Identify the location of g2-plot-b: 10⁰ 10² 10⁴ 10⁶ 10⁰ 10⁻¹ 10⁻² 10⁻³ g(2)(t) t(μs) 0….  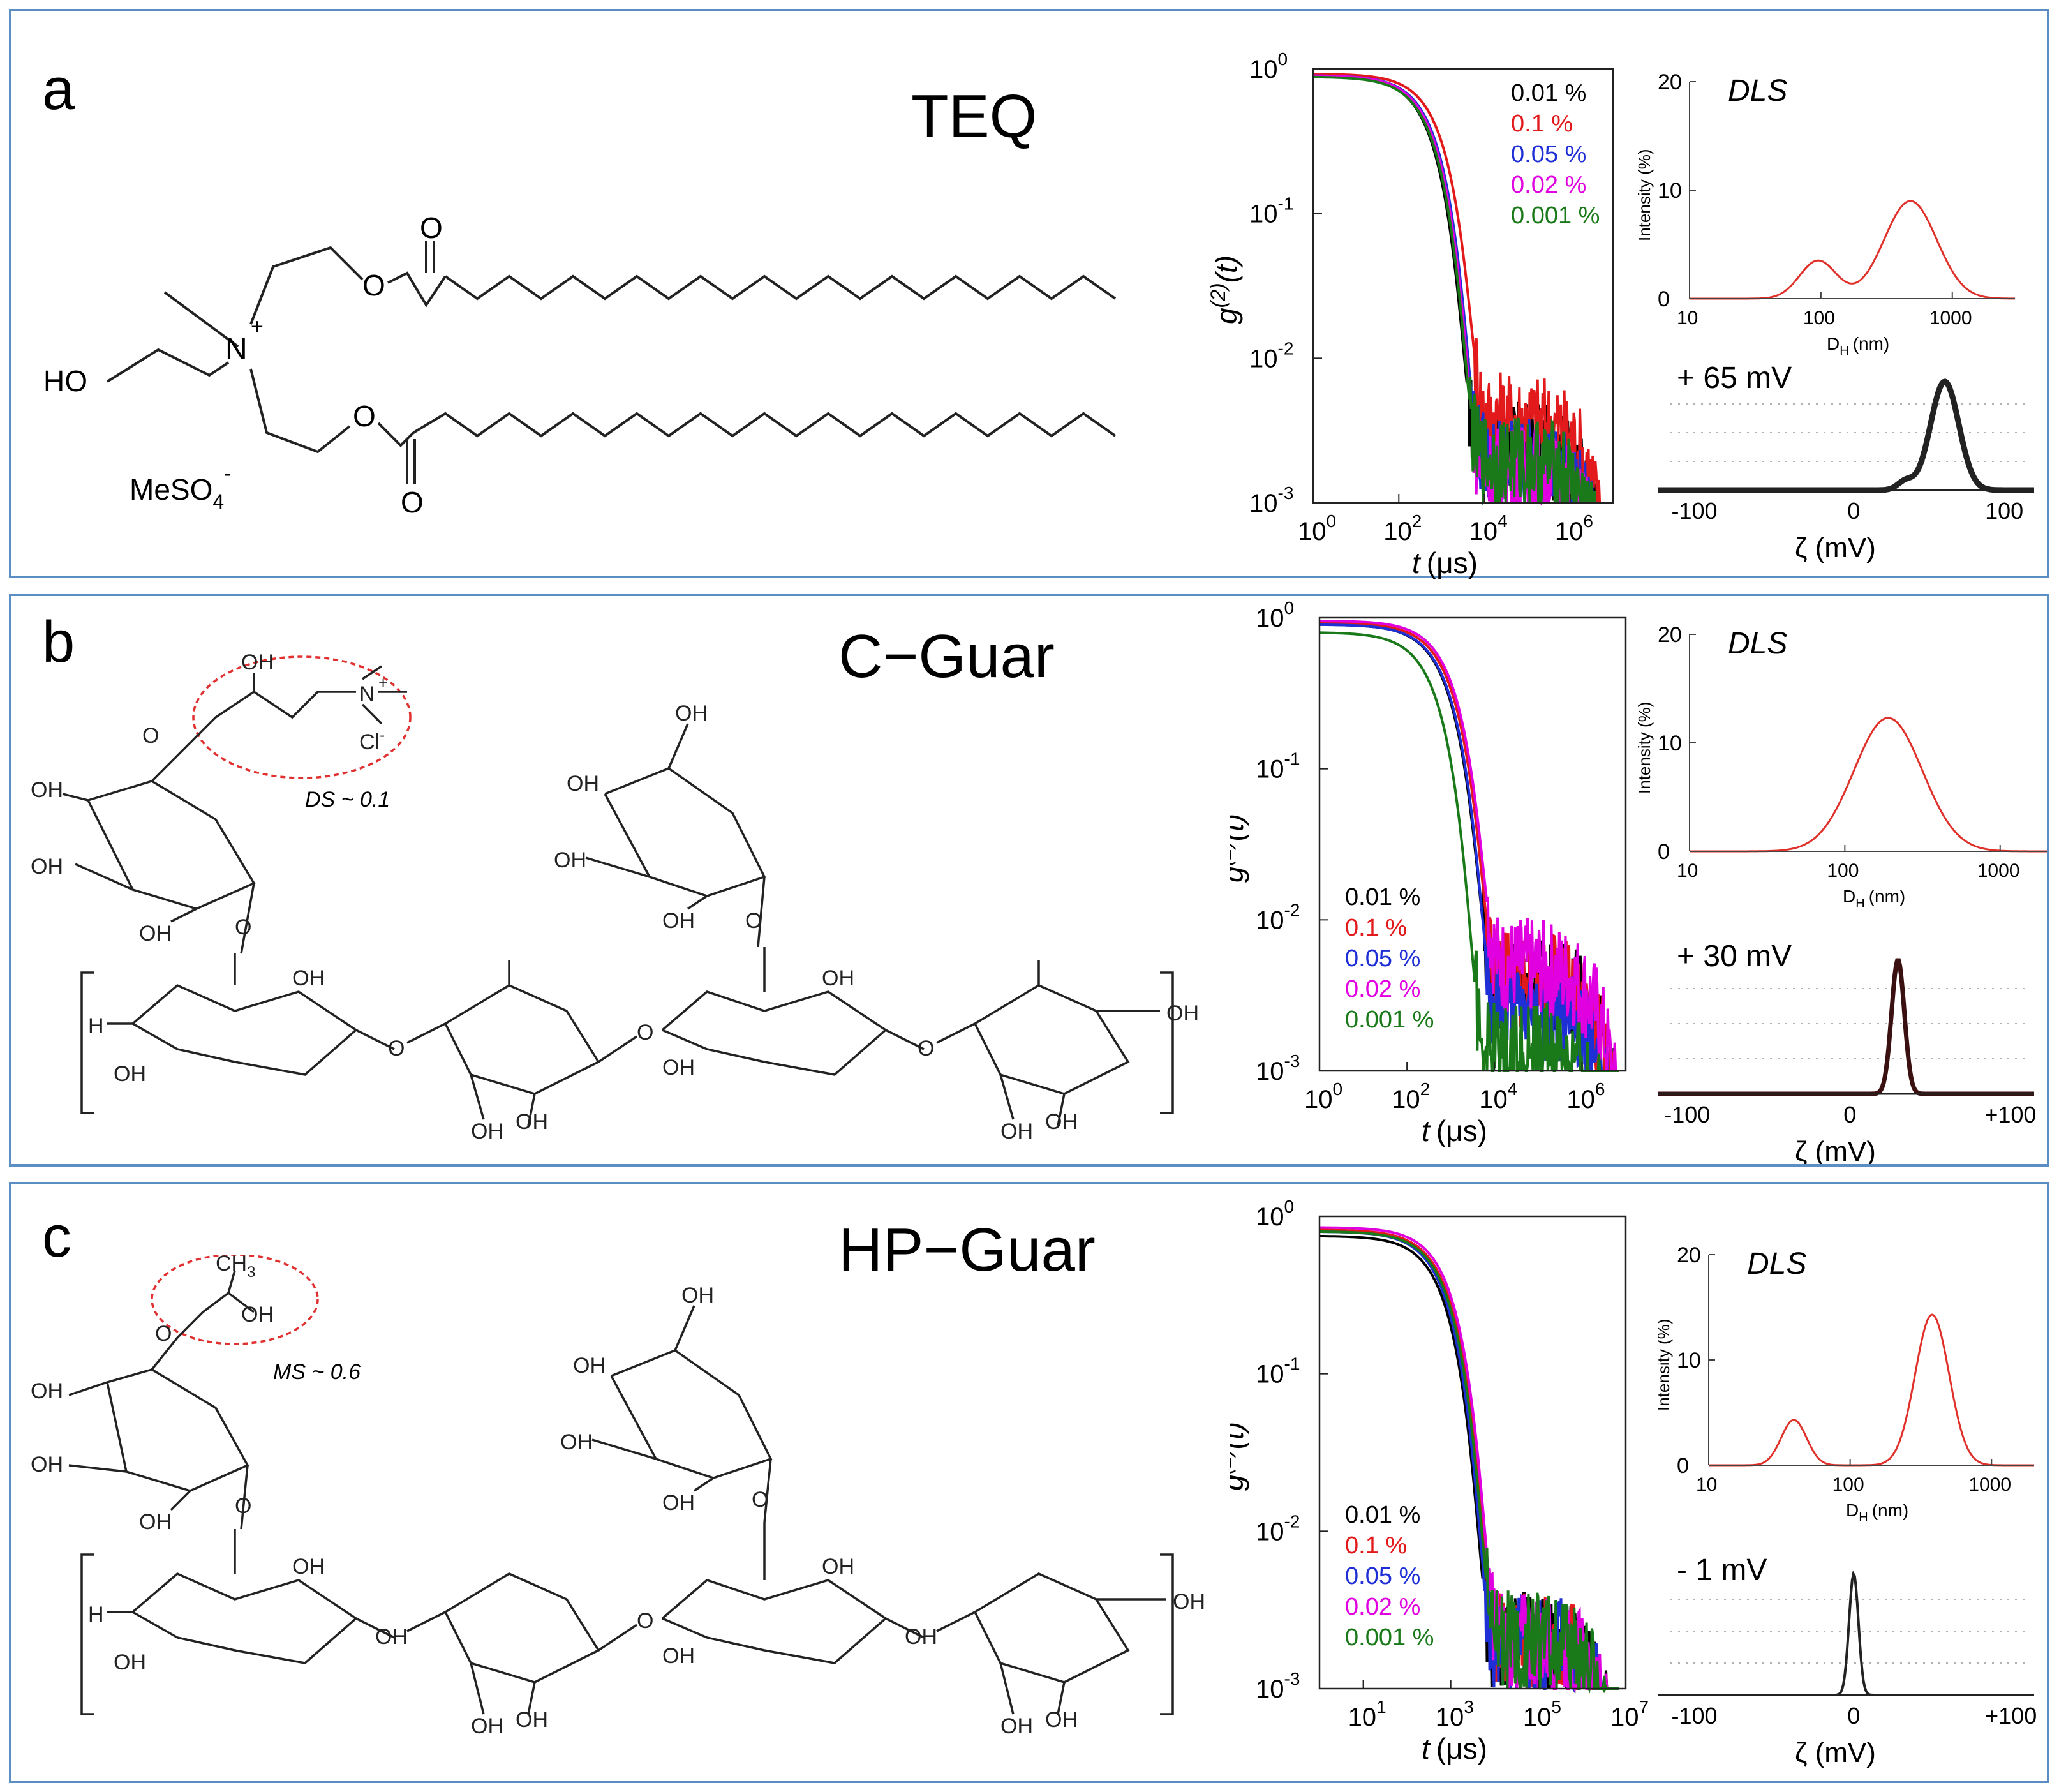
(1428, 873).